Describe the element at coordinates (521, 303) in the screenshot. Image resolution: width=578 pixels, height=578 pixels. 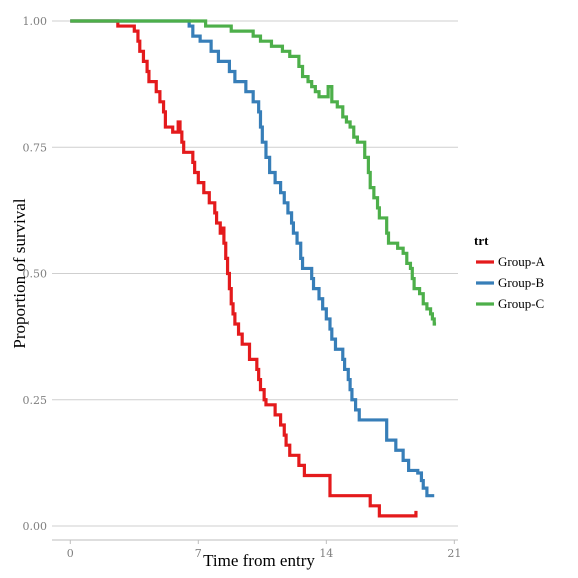
I see `legend-label-group-c: Group-C` at that location.